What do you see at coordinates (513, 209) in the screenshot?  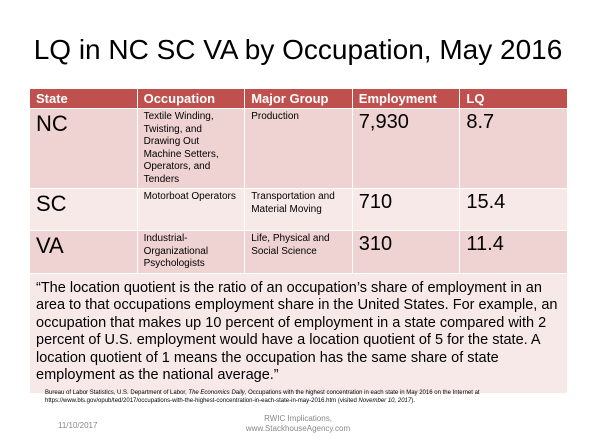 I see `cell: 15.4` at bounding box center [513, 209].